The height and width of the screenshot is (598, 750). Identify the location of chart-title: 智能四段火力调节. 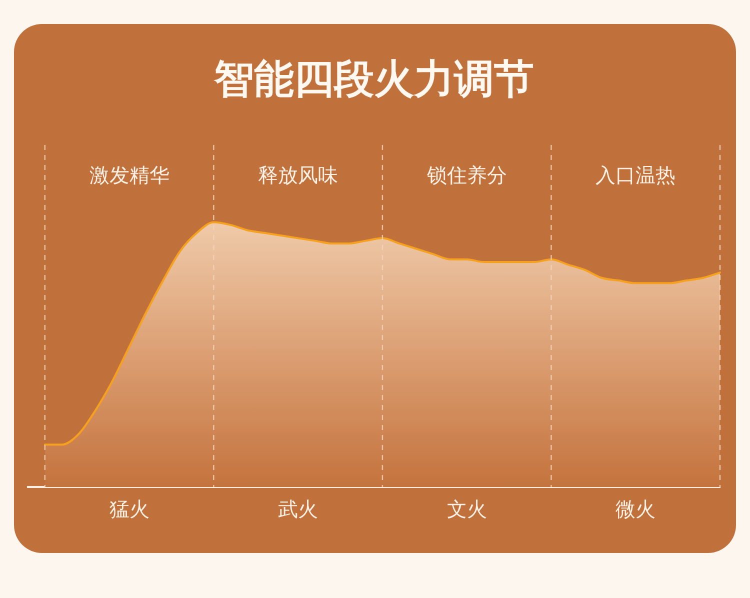
(373, 79).